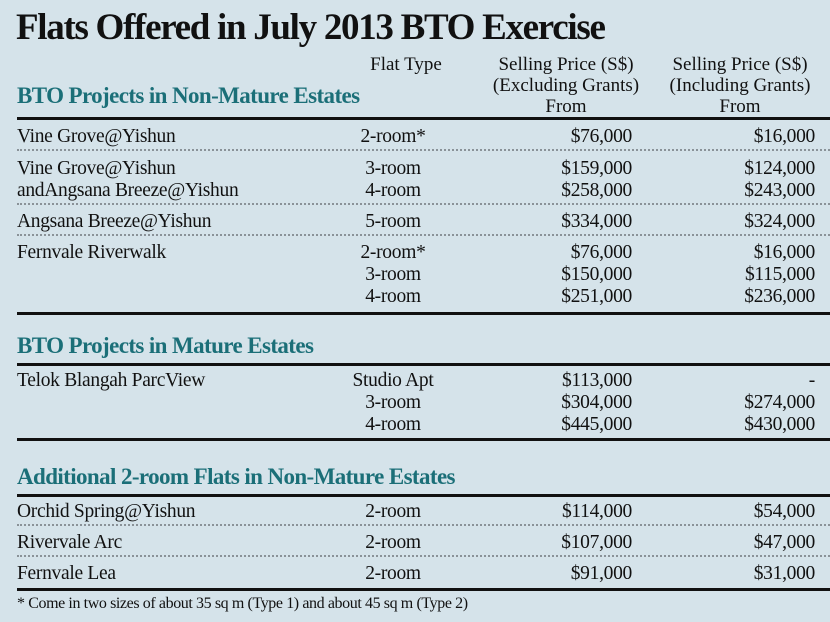 Image resolution: width=830 pixels, height=622 pixels. I want to click on price-including-grants: $243,000, so click(779, 190).